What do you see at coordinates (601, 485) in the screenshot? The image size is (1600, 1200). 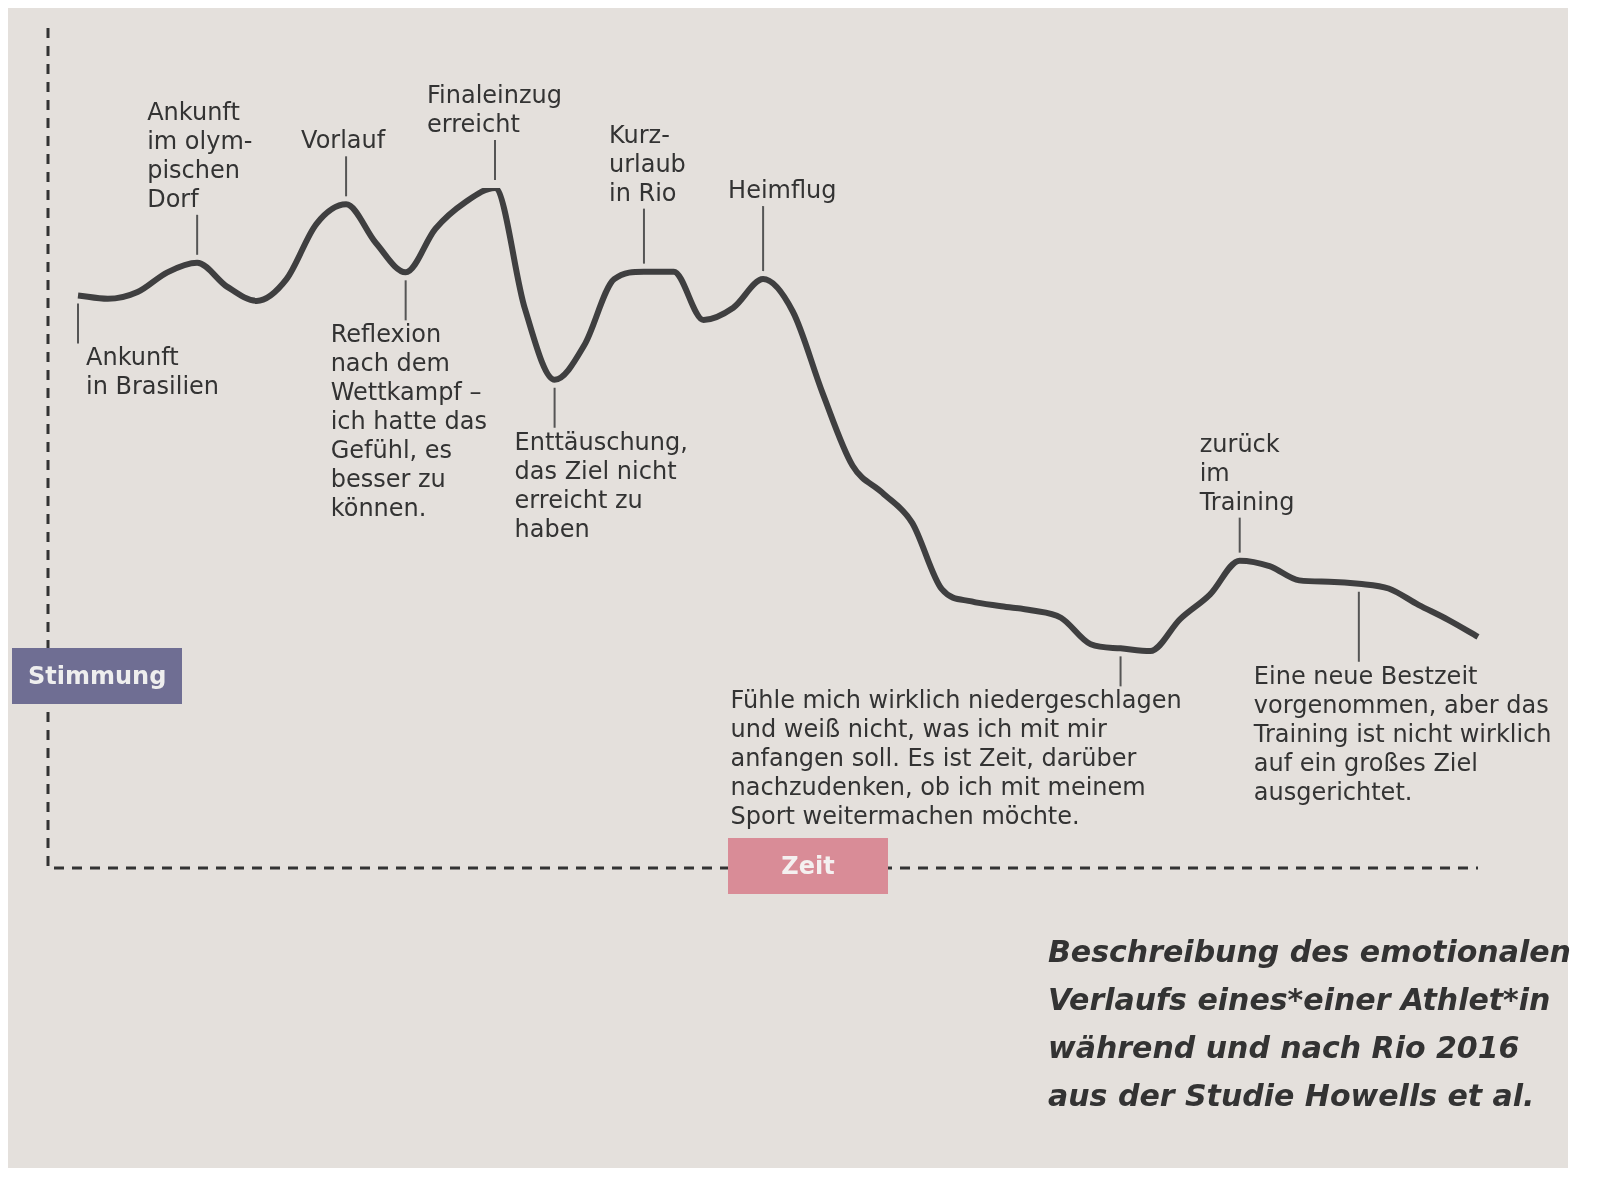 I see `annotation: Enttäuschung, das Ziel nicht erreicht zu haben` at bounding box center [601, 485].